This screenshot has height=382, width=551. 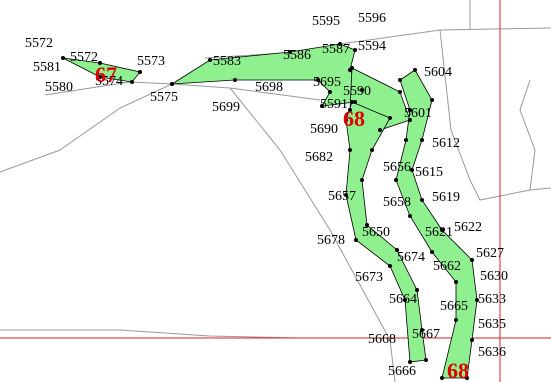 I want to click on vertex-label: 5573, so click(x=151, y=61).